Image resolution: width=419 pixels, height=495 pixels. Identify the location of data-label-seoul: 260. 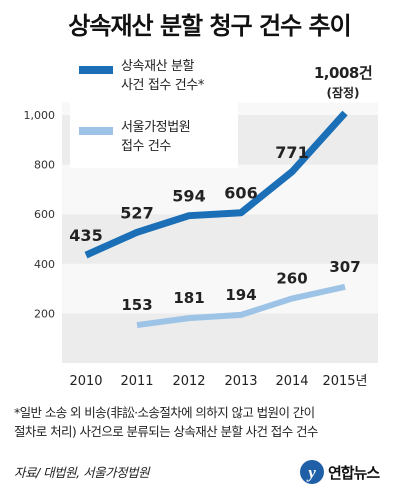
(291, 279).